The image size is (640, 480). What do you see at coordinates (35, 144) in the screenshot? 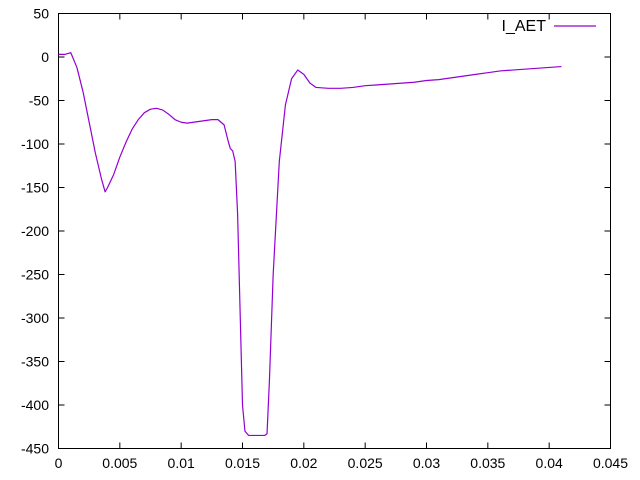
I see `y-tick-label: -100` at bounding box center [35, 144].